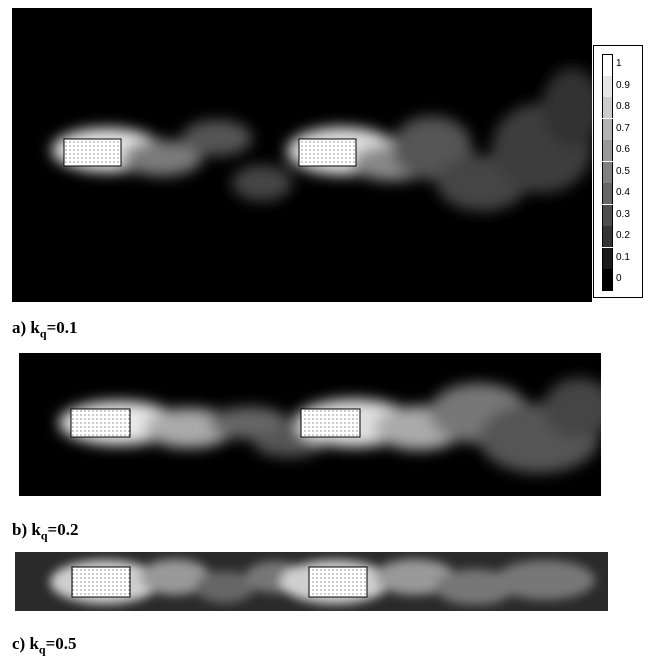  I want to click on colorbar-tick-label: 0.7, so click(623, 128).